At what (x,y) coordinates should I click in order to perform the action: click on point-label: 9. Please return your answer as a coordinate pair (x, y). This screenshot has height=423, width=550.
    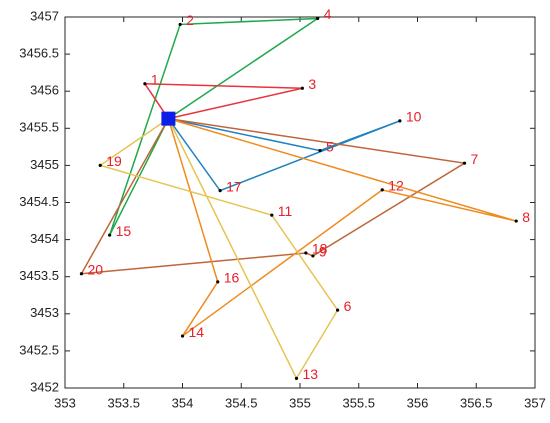
    Looking at the image, I should click on (323, 252).